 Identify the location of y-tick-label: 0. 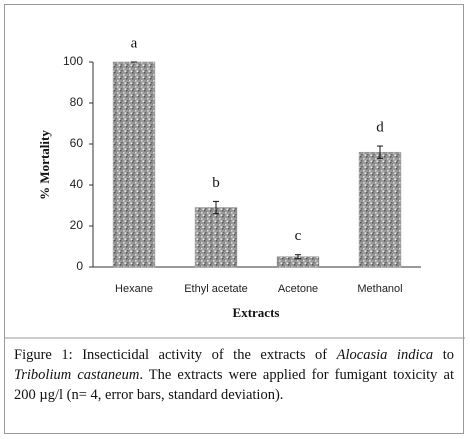
(79, 266).